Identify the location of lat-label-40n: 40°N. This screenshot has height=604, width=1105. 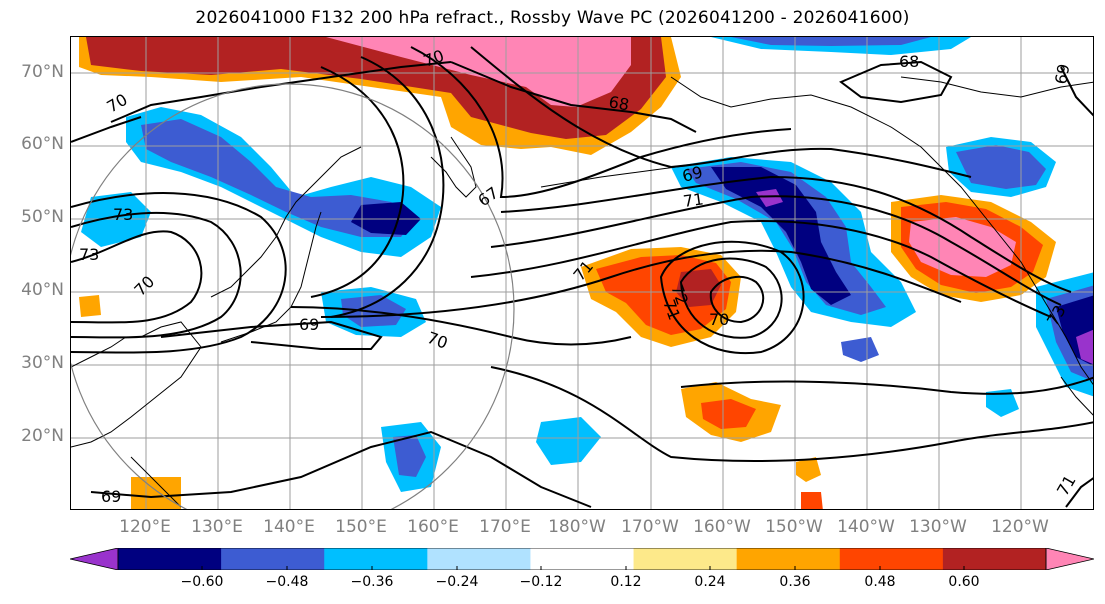
(42, 290).